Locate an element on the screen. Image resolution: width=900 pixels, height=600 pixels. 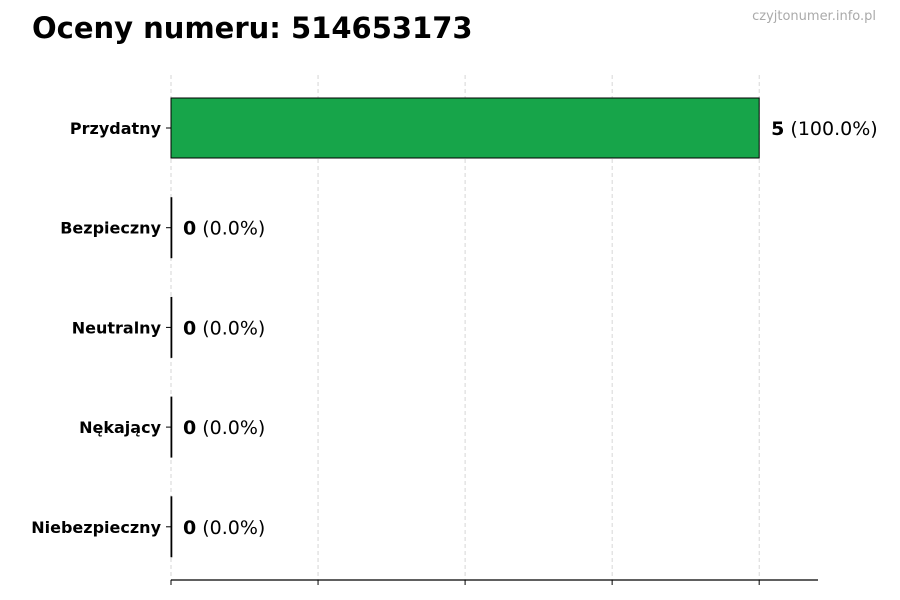
category-label: Nękający is located at coordinates (120, 427).